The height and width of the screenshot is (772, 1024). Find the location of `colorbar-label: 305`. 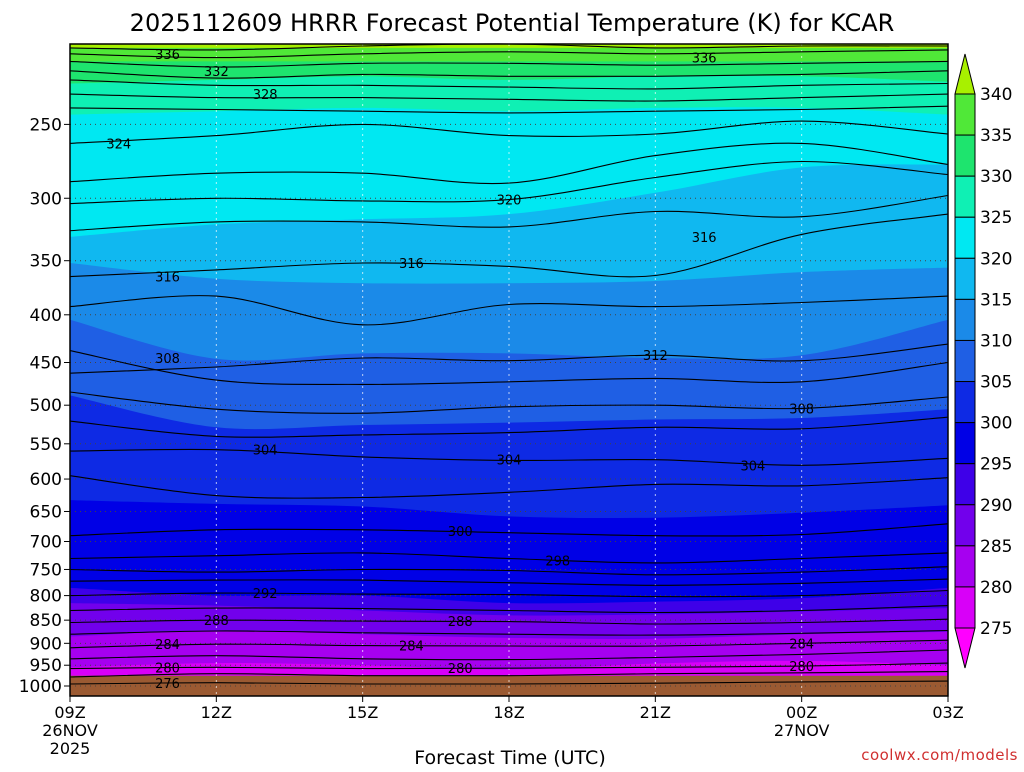

colorbar-label: 305 is located at coordinates (996, 383).